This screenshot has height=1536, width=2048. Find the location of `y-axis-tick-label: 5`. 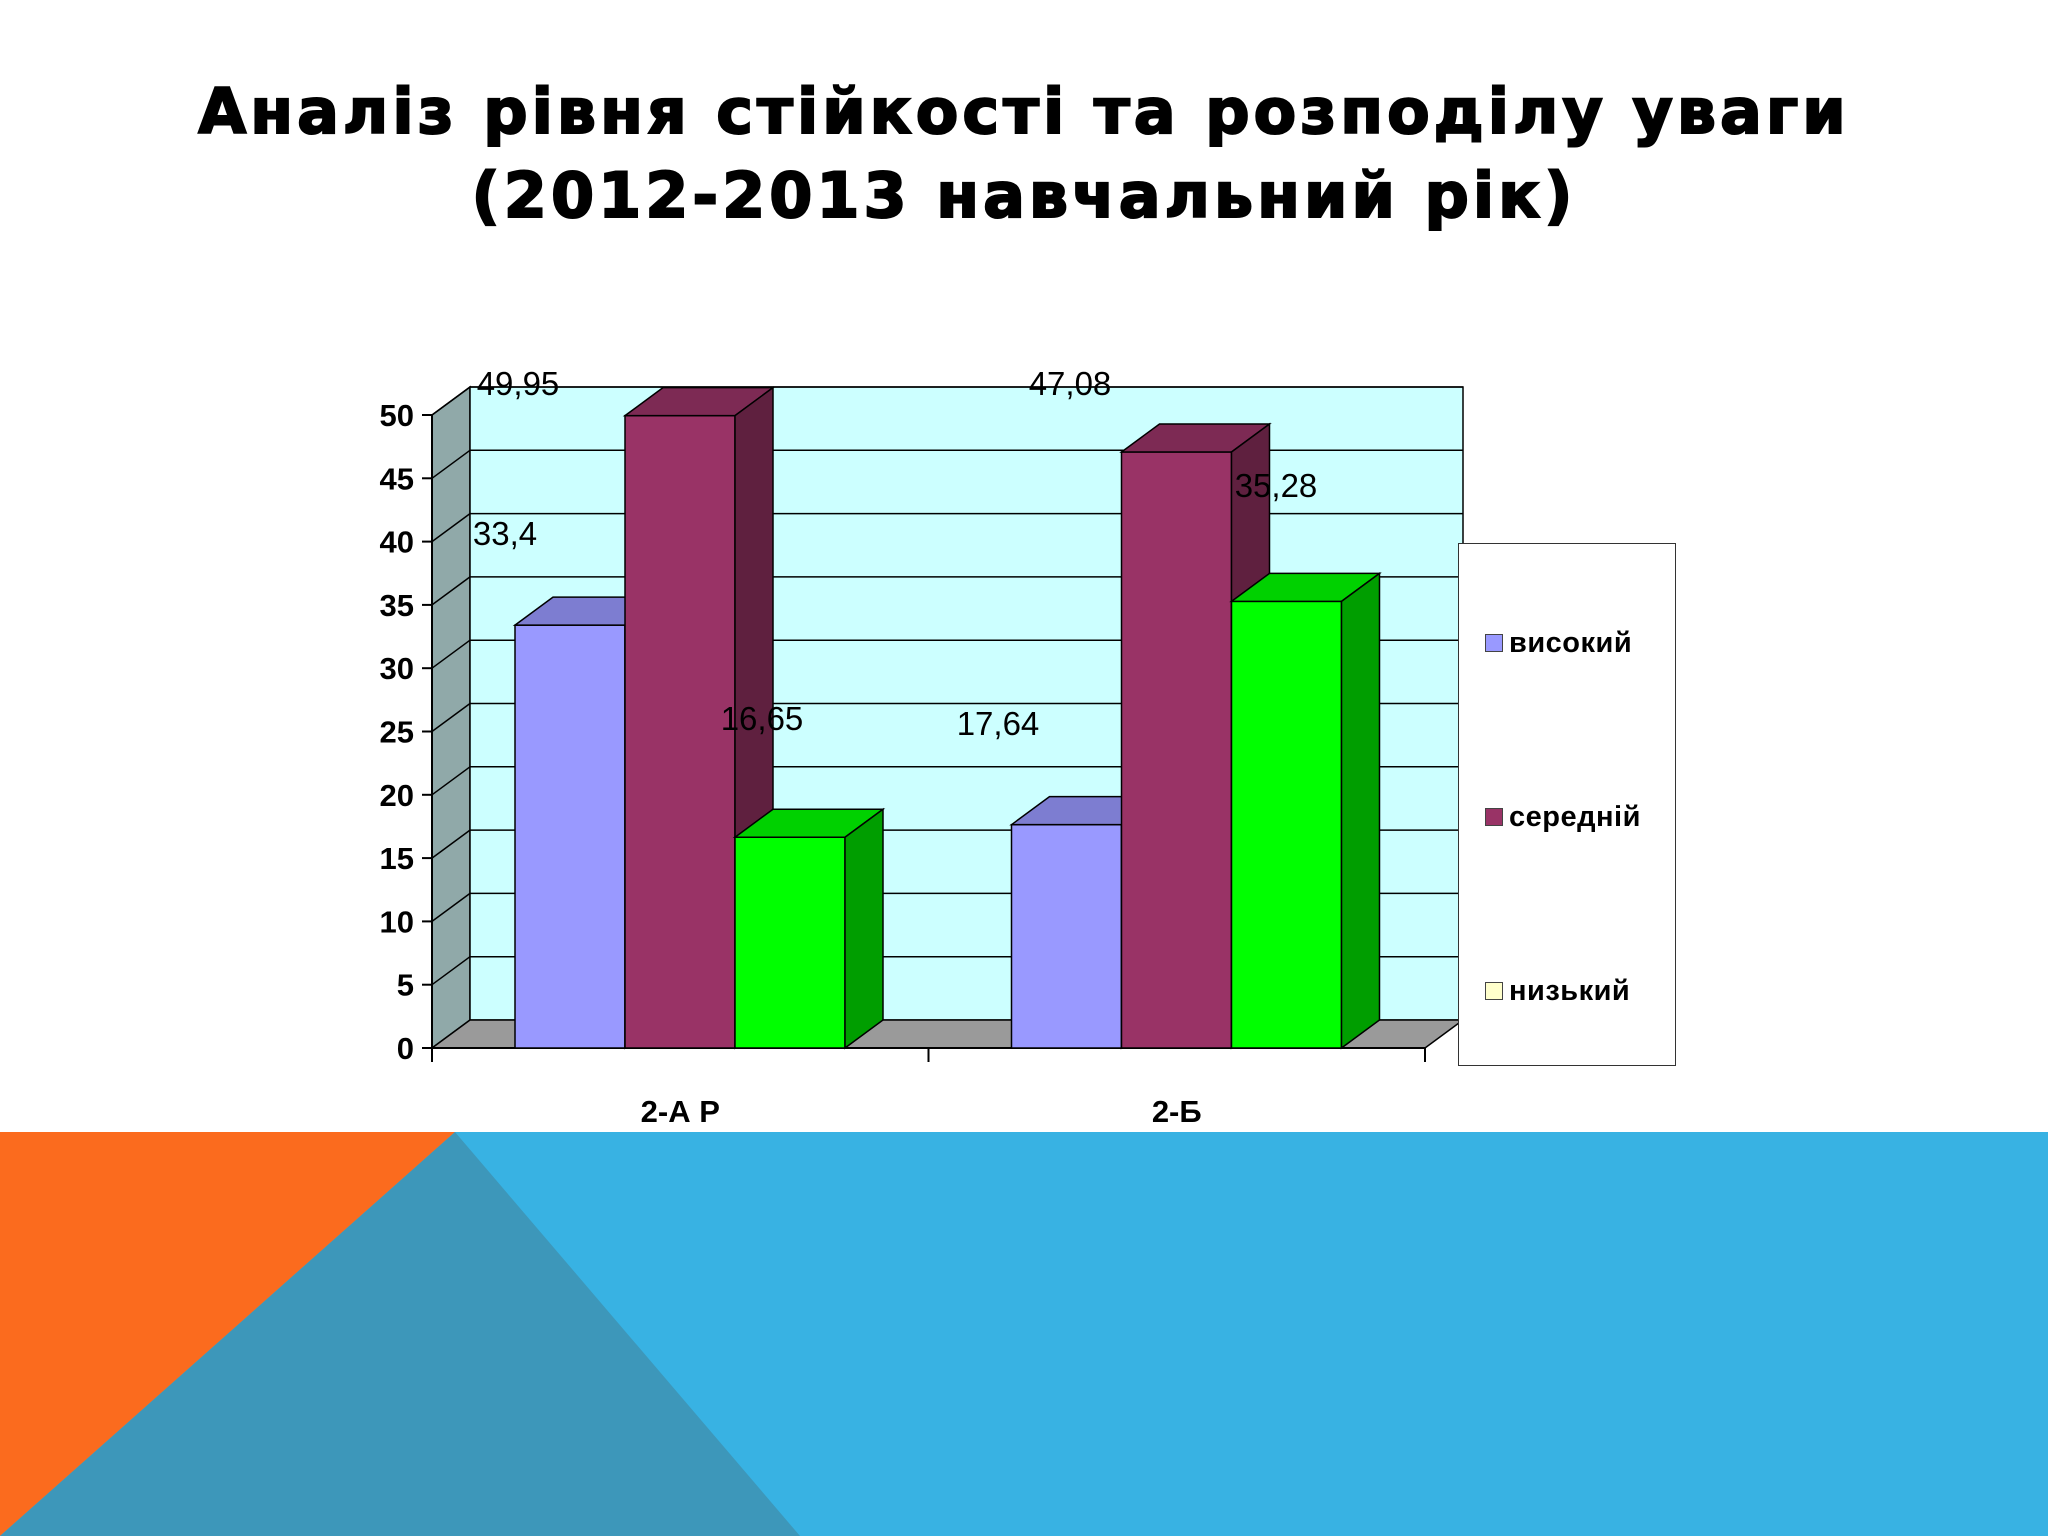

y-axis-tick-label: 5 is located at coordinates (405, 985).